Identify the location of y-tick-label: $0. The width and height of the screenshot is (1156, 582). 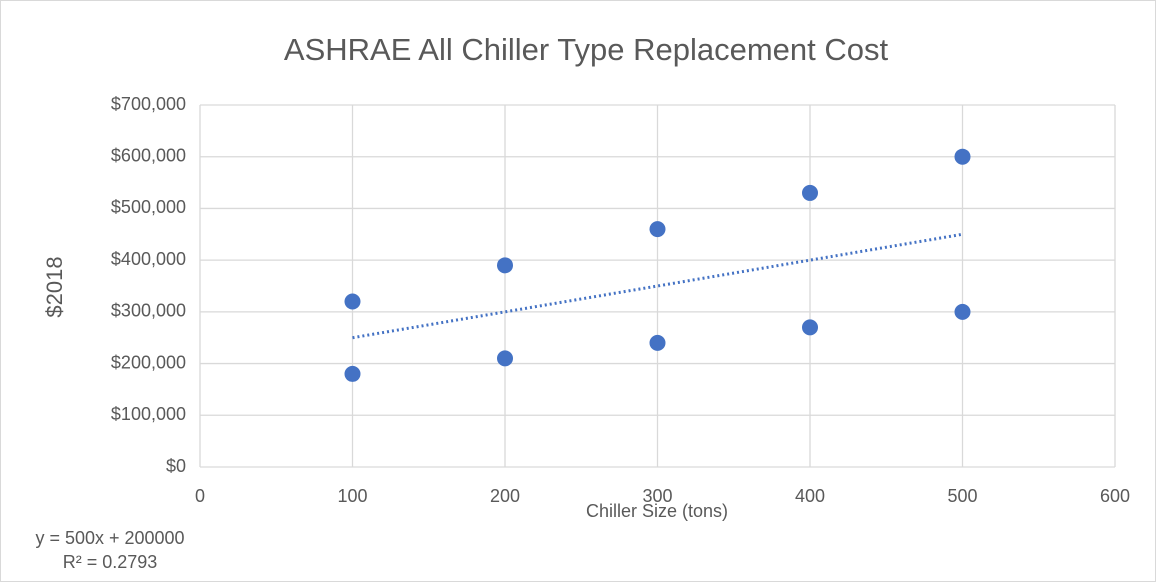
(176, 466).